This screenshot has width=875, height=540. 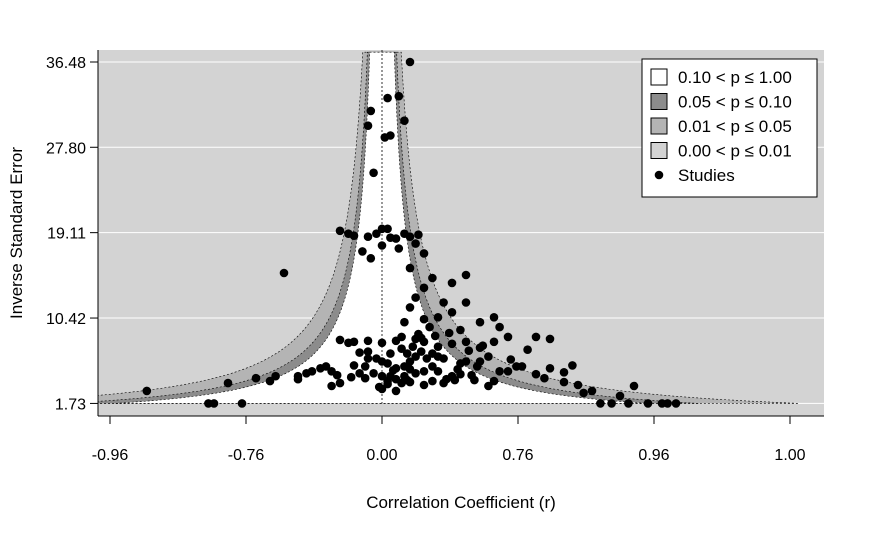 I want to click on x-tick-label-1: -0.76, so click(x=246, y=455).